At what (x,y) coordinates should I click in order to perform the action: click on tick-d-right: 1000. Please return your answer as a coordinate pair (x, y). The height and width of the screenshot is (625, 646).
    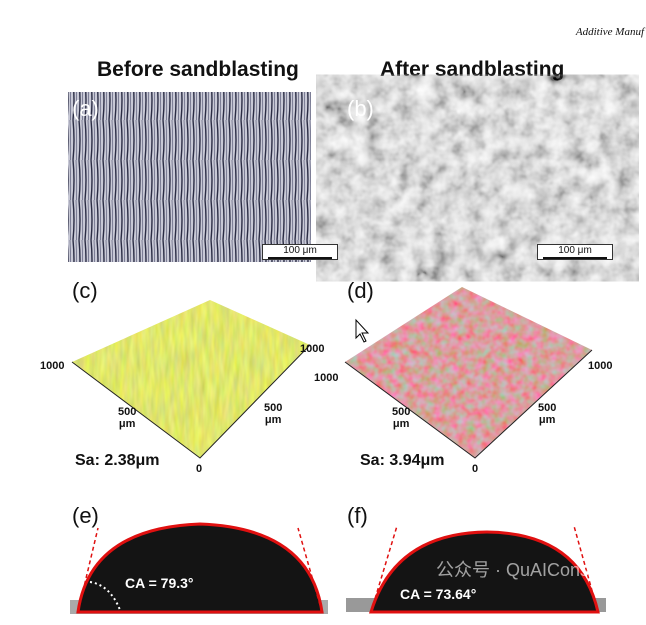
    Looking at the image, I should click on (600, 366).